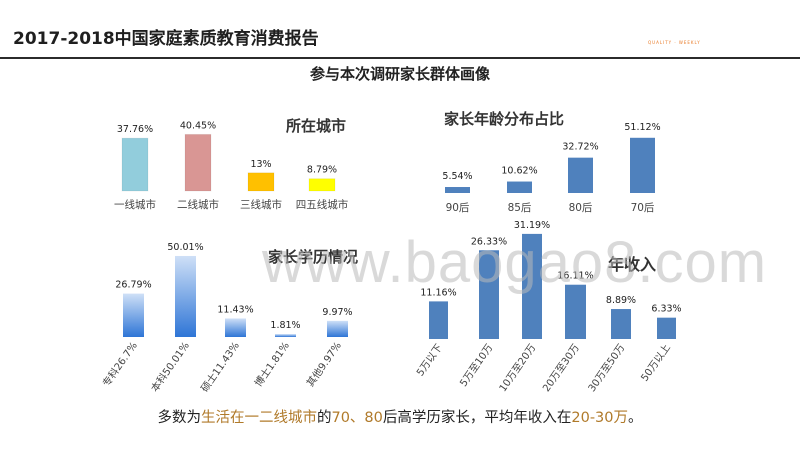 This screenshot has height=450, width=800. I want to click on chart-title: 年收入, so click(632, 264).